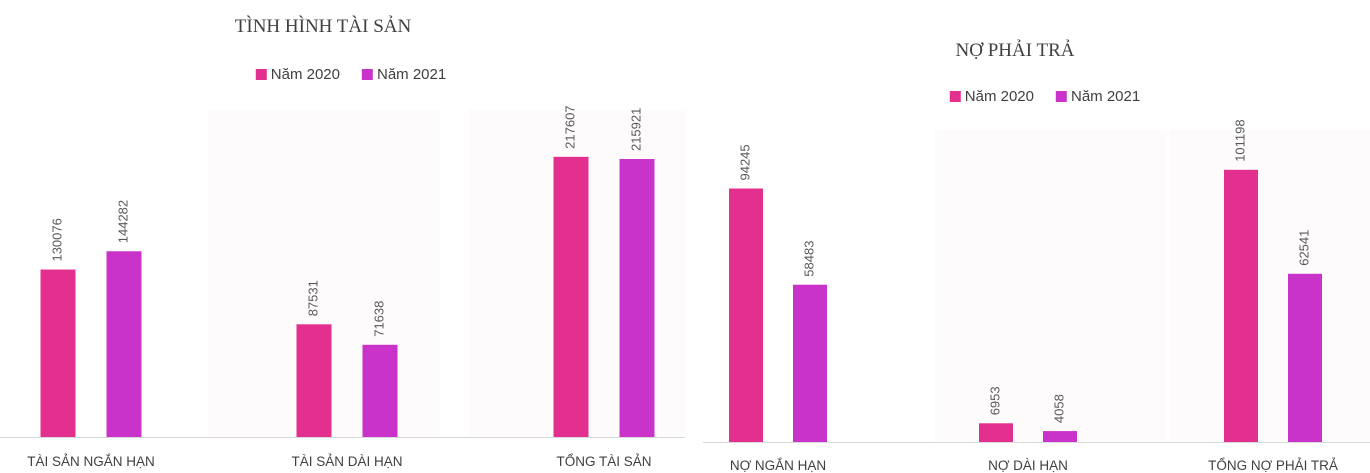  Describe the element at coordinates (994, 400) in the screenshot. I see `data-label: 6953` at that location.